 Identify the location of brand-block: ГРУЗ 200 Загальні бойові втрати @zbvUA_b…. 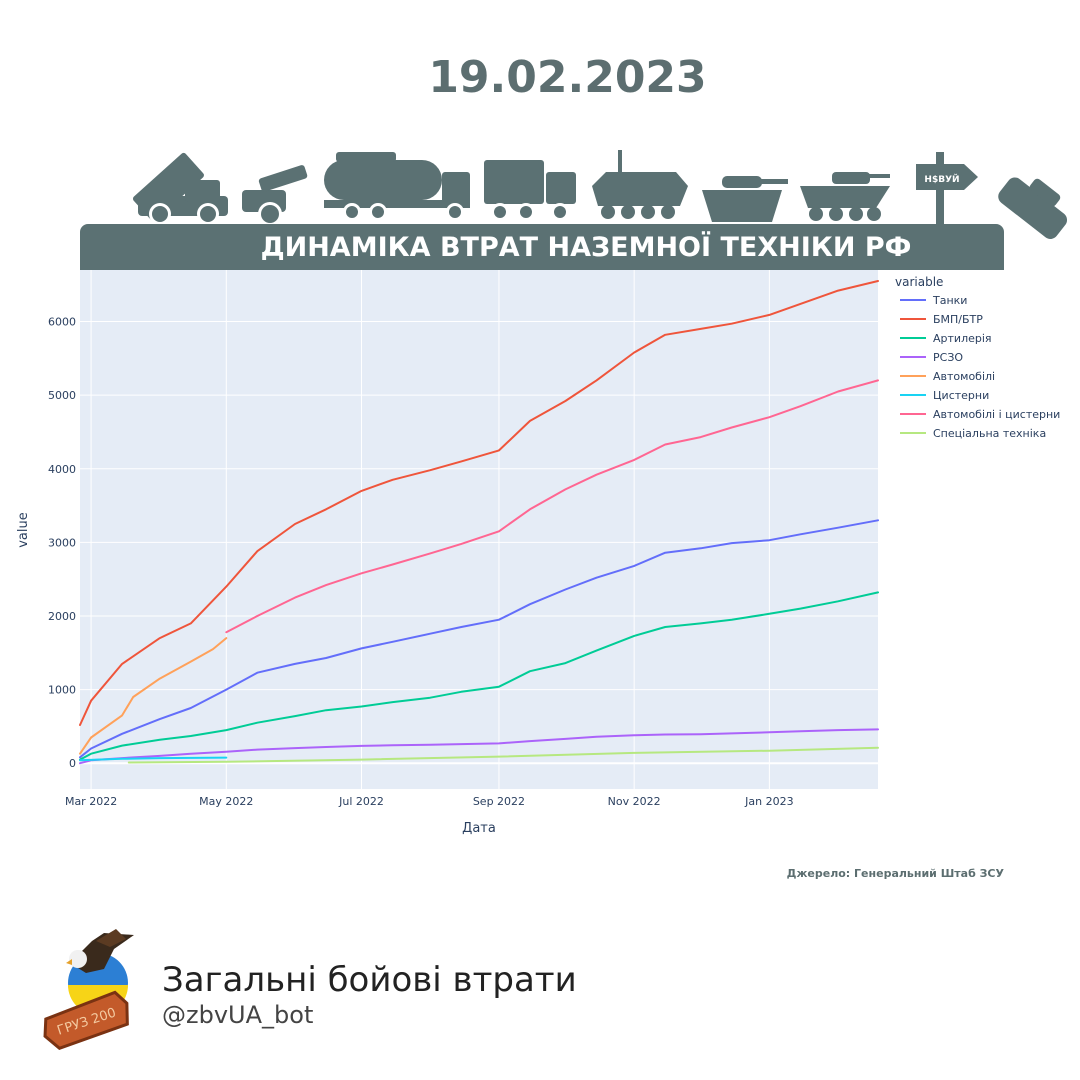
(330, 995).